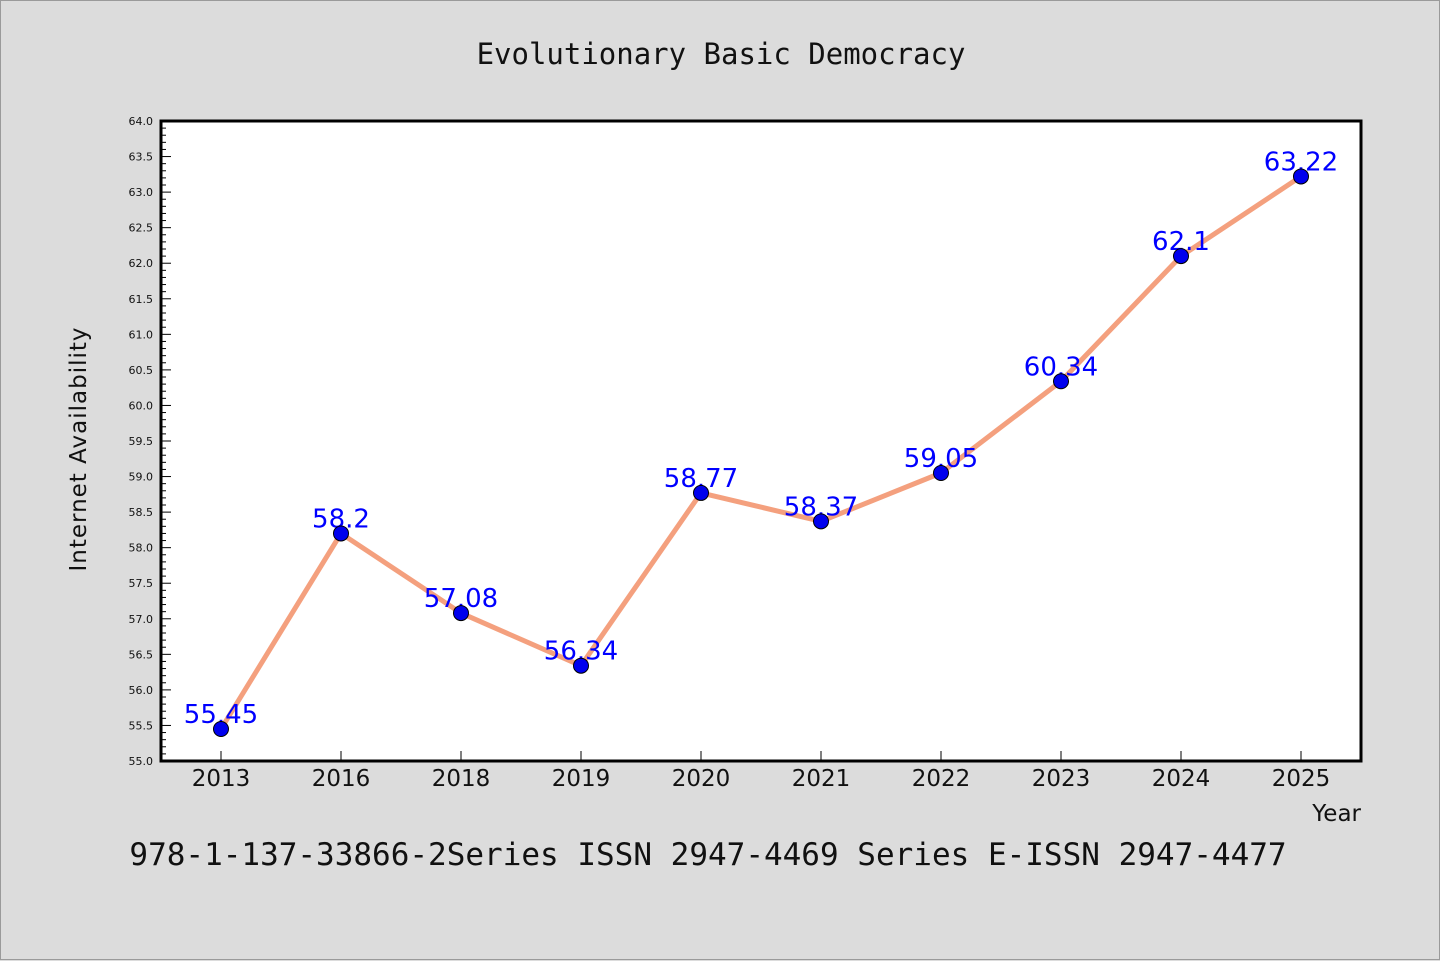 This screenshot has height=961, width=1440. I want to click on y-tick-label: 57.0, so click(141, 619).